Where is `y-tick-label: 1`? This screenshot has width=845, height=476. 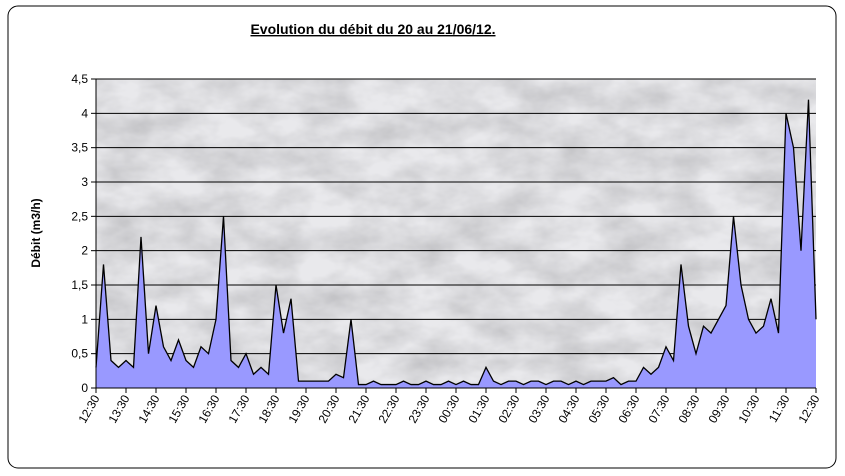
y-tick-label: 1 is located at coordinates (84, 319).